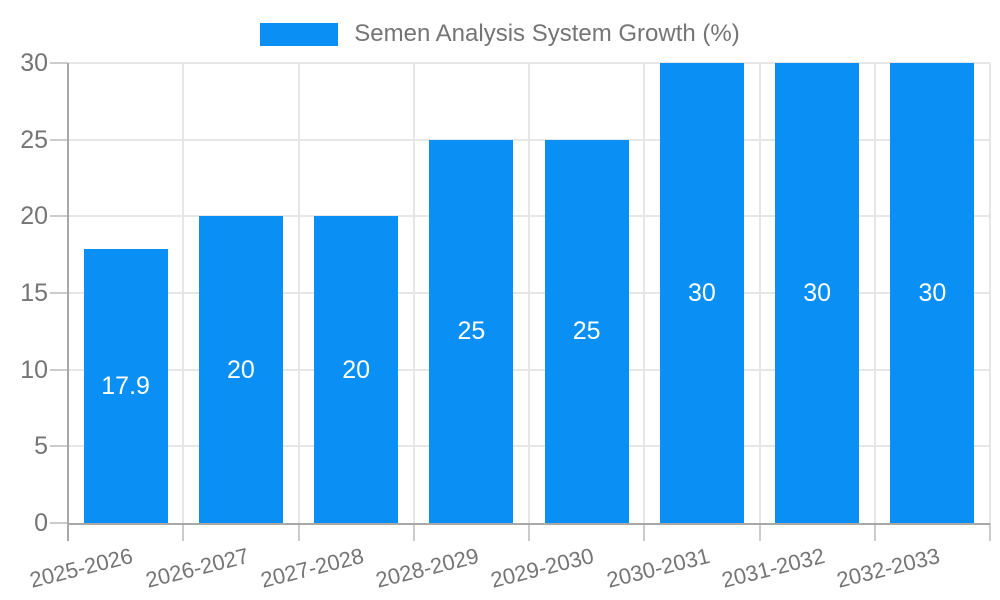  What do you see at coordinates (41, 523) in the screenshot?
I see `y-axis-label: 0` at bounding box center [41, 523].